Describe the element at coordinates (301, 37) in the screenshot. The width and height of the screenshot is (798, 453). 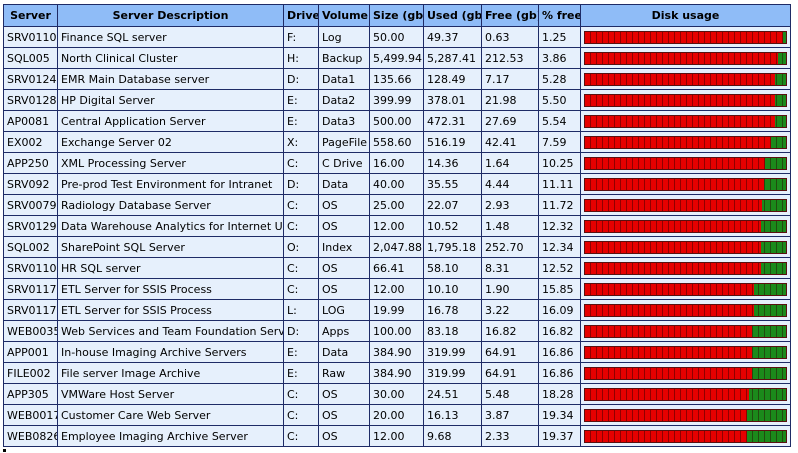
I see `cell-drive: F:` at that location.